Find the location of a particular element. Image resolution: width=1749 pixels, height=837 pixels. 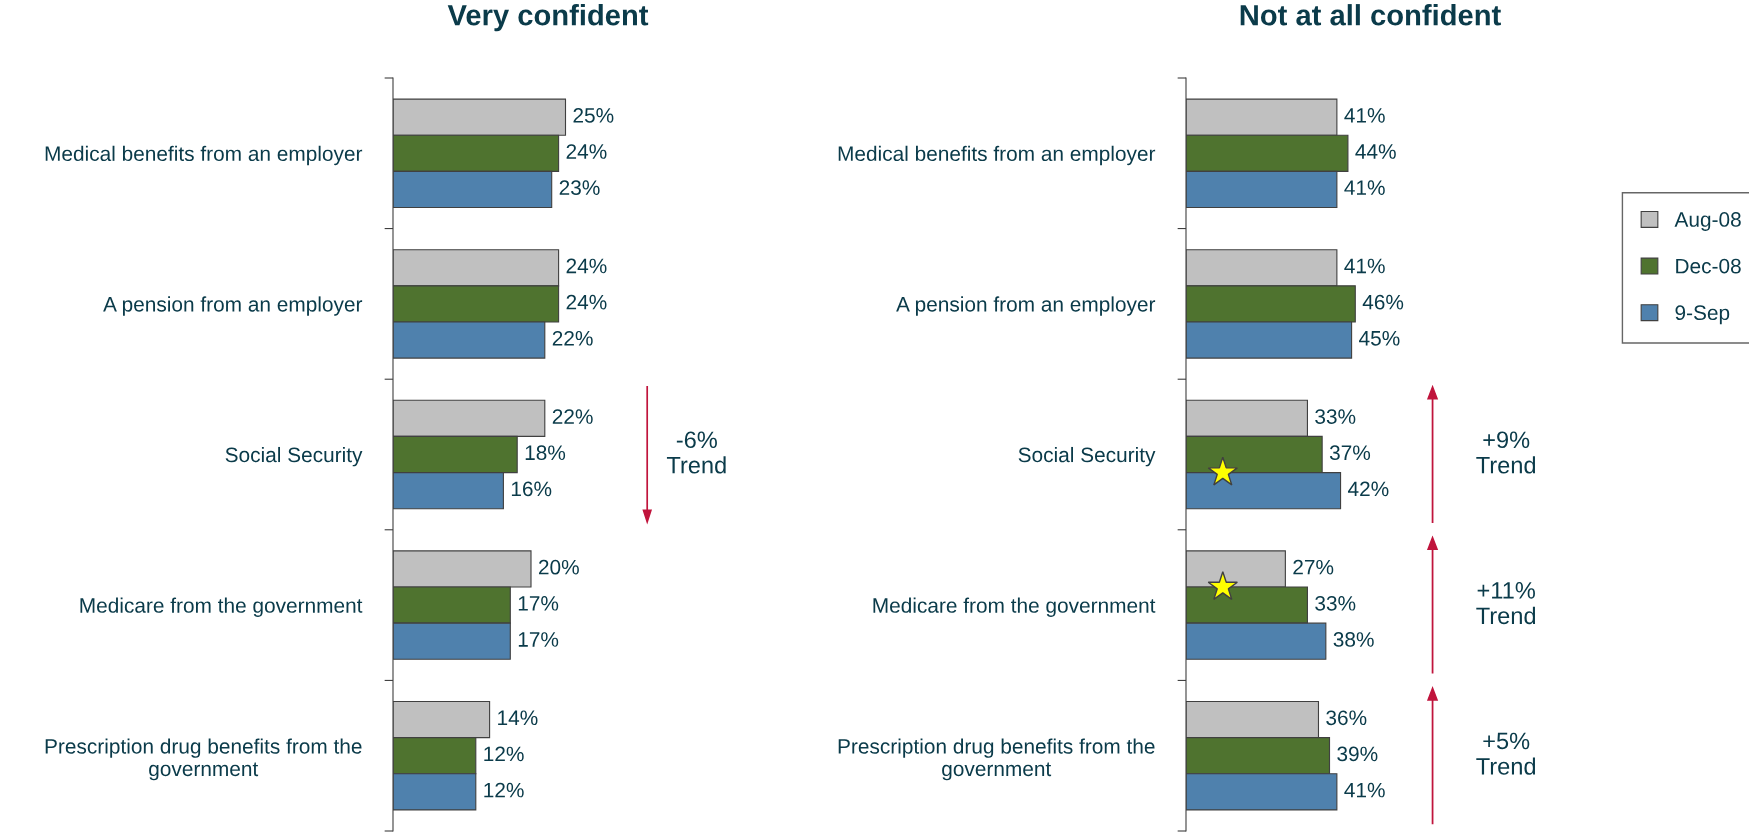

data-label: 16% is located at coordinates (531, 489).